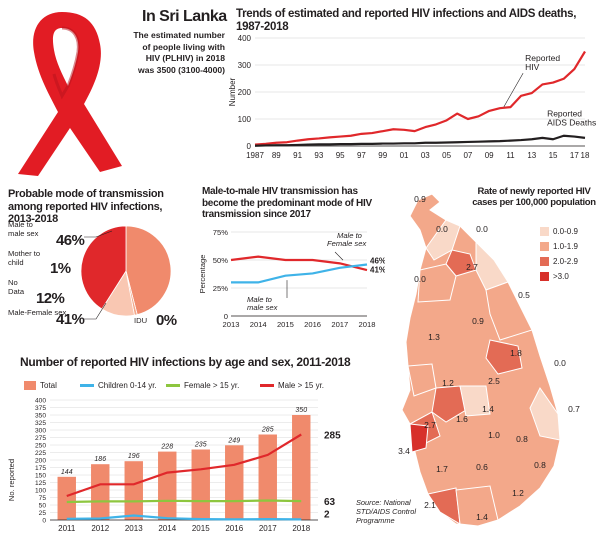 The image size is (600, 540). I want to click on age-ytick-label: 375, so click(40, 408).